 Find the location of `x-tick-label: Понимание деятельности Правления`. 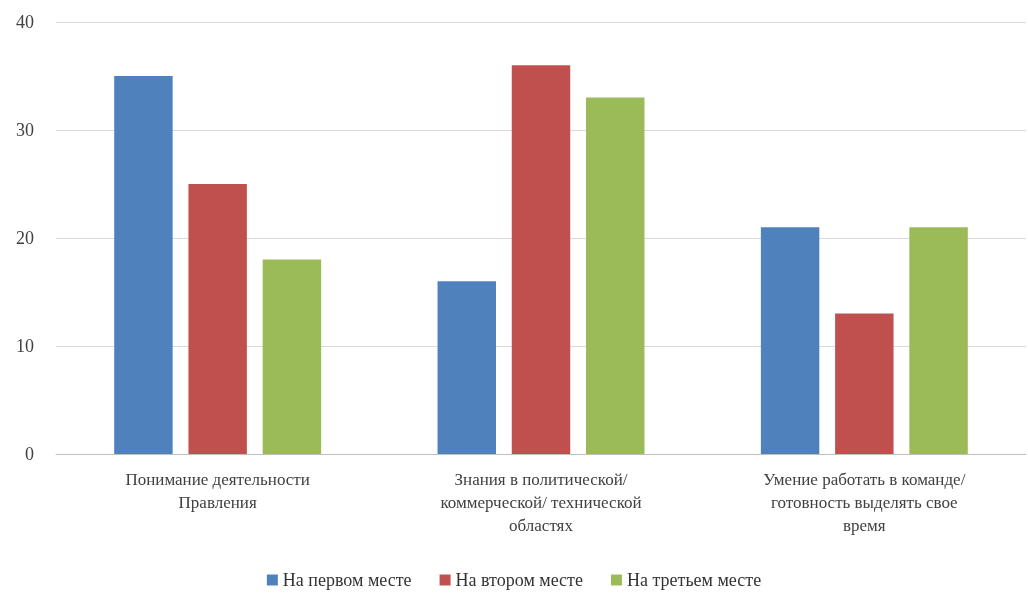

x-tick-label: Понимание деятельности Правления is located at coordinates (217, 491).